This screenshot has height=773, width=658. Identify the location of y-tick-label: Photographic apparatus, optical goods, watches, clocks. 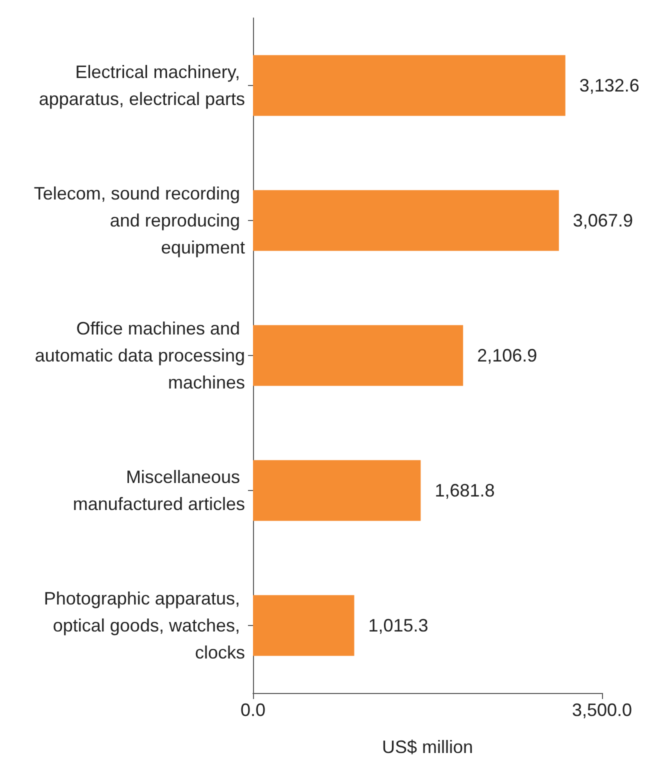
(144, 625).